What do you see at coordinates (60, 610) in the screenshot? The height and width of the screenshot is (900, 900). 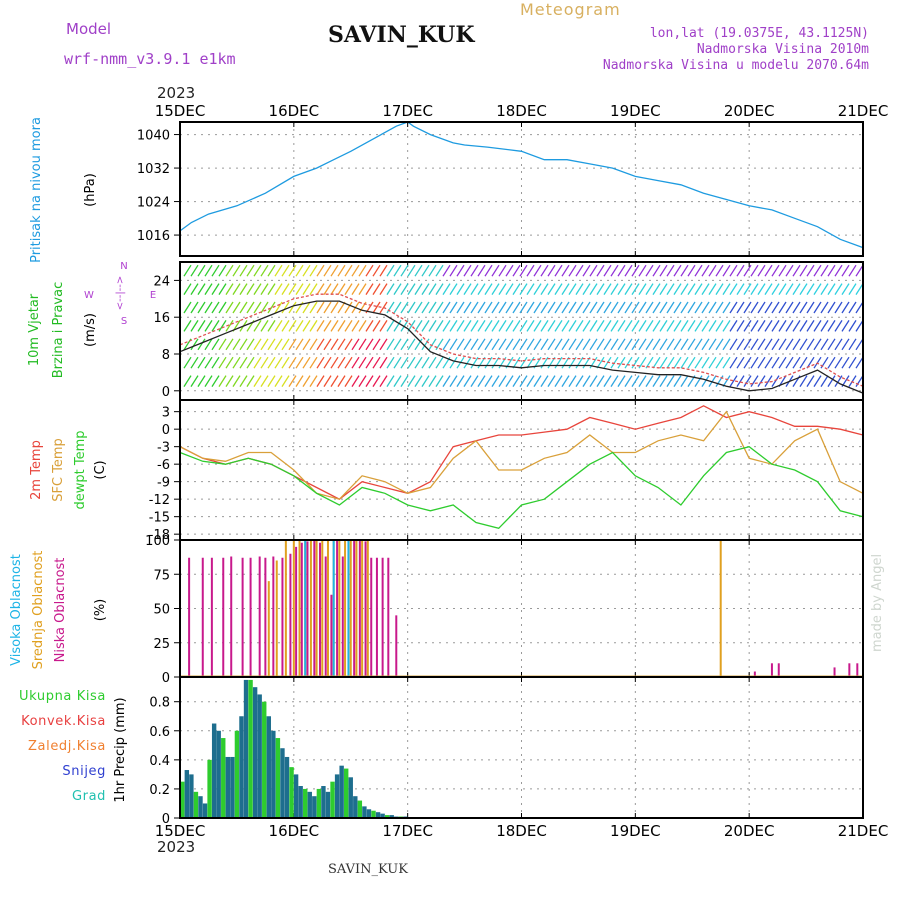 I see `cloud-axis-label-low: Niska Oblacnost` at bounding box center [60, 610].